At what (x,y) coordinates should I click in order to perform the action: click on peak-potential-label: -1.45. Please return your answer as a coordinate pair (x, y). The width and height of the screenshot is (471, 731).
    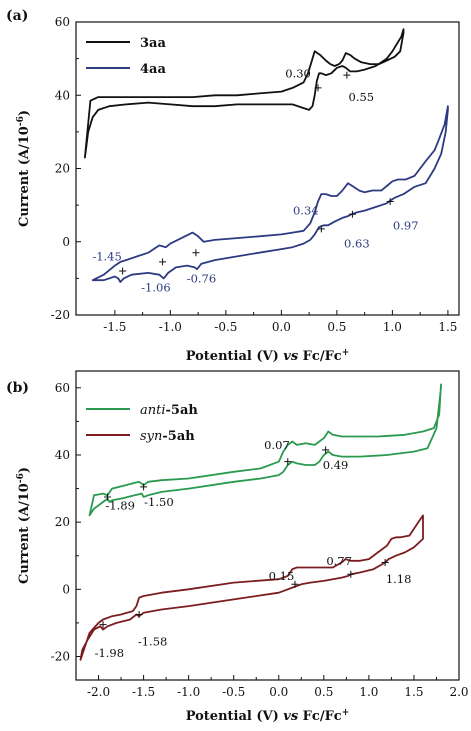
    Looking at the image, I should click on (107, 256).